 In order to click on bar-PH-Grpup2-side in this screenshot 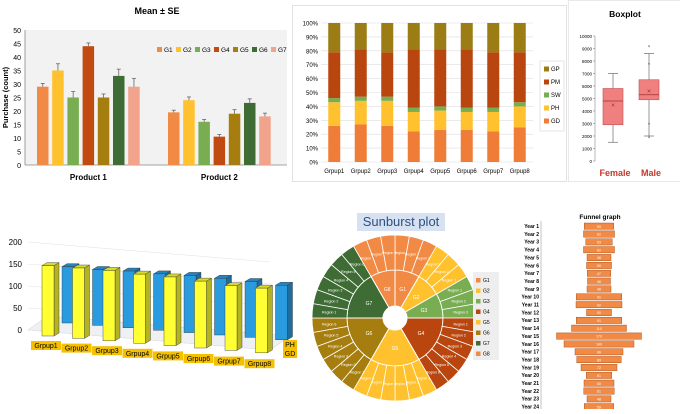, I will do `click(87, 301)`.